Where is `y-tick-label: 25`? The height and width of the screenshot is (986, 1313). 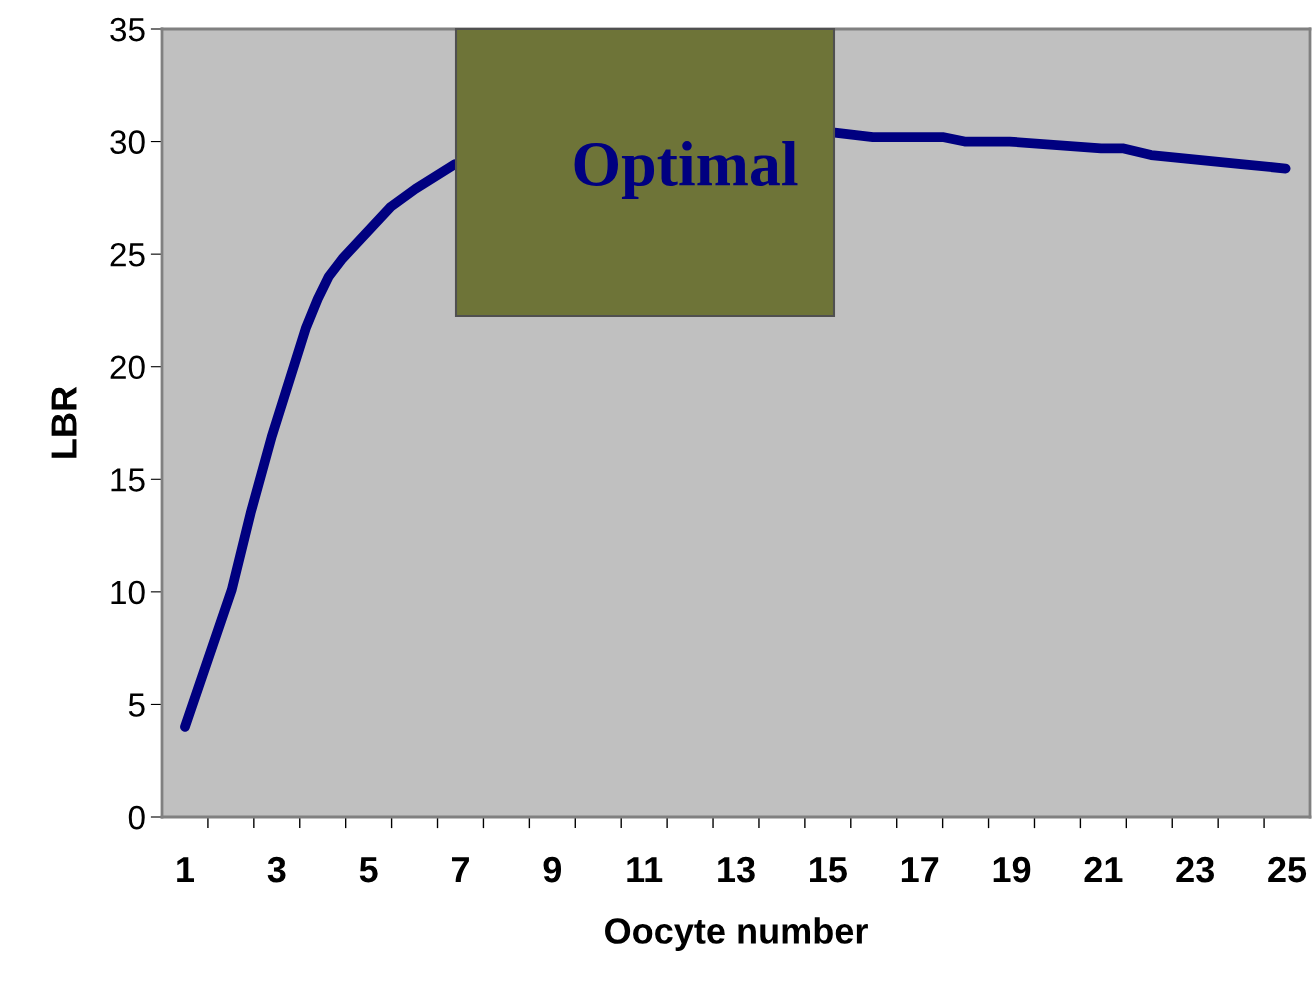
y-tick-label: 25 is located at coordinates (127, 254).